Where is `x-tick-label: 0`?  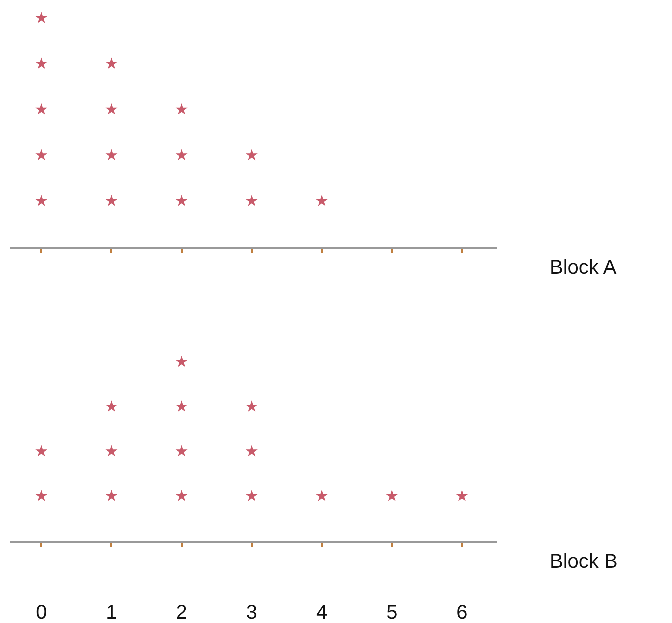
x-tick-label: 0 is located at coordinates (42, 612).